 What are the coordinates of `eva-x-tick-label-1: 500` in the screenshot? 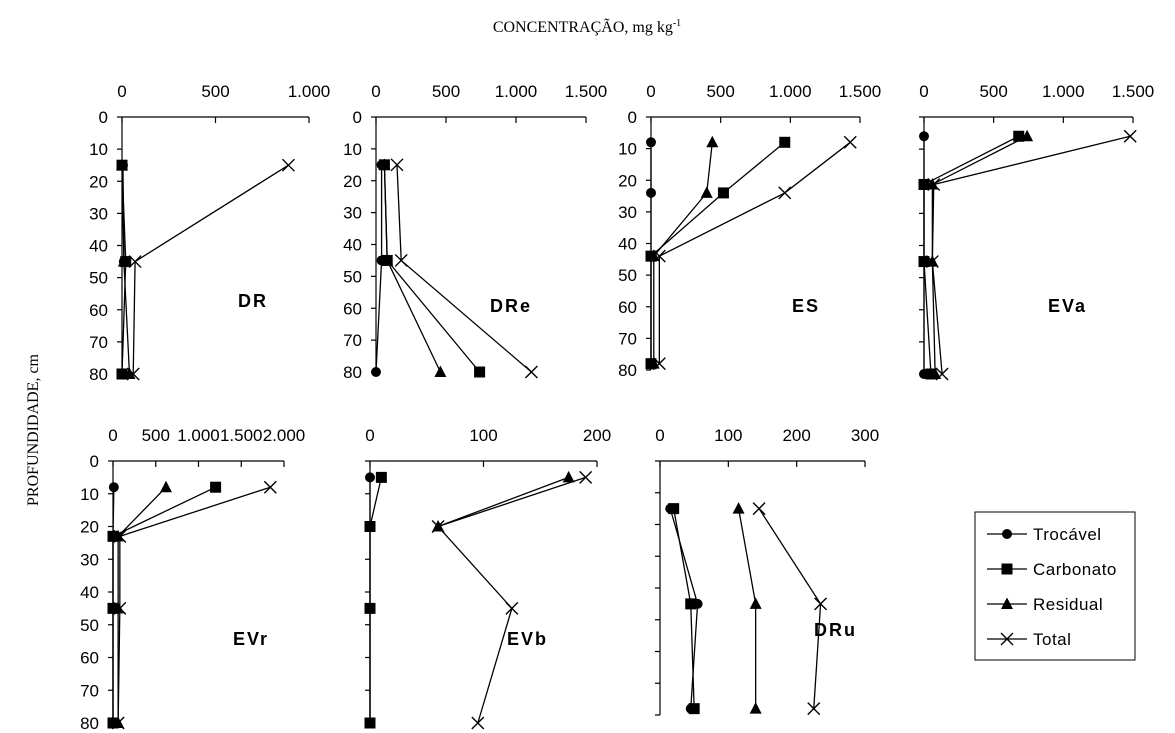 It's located at (993, 91).